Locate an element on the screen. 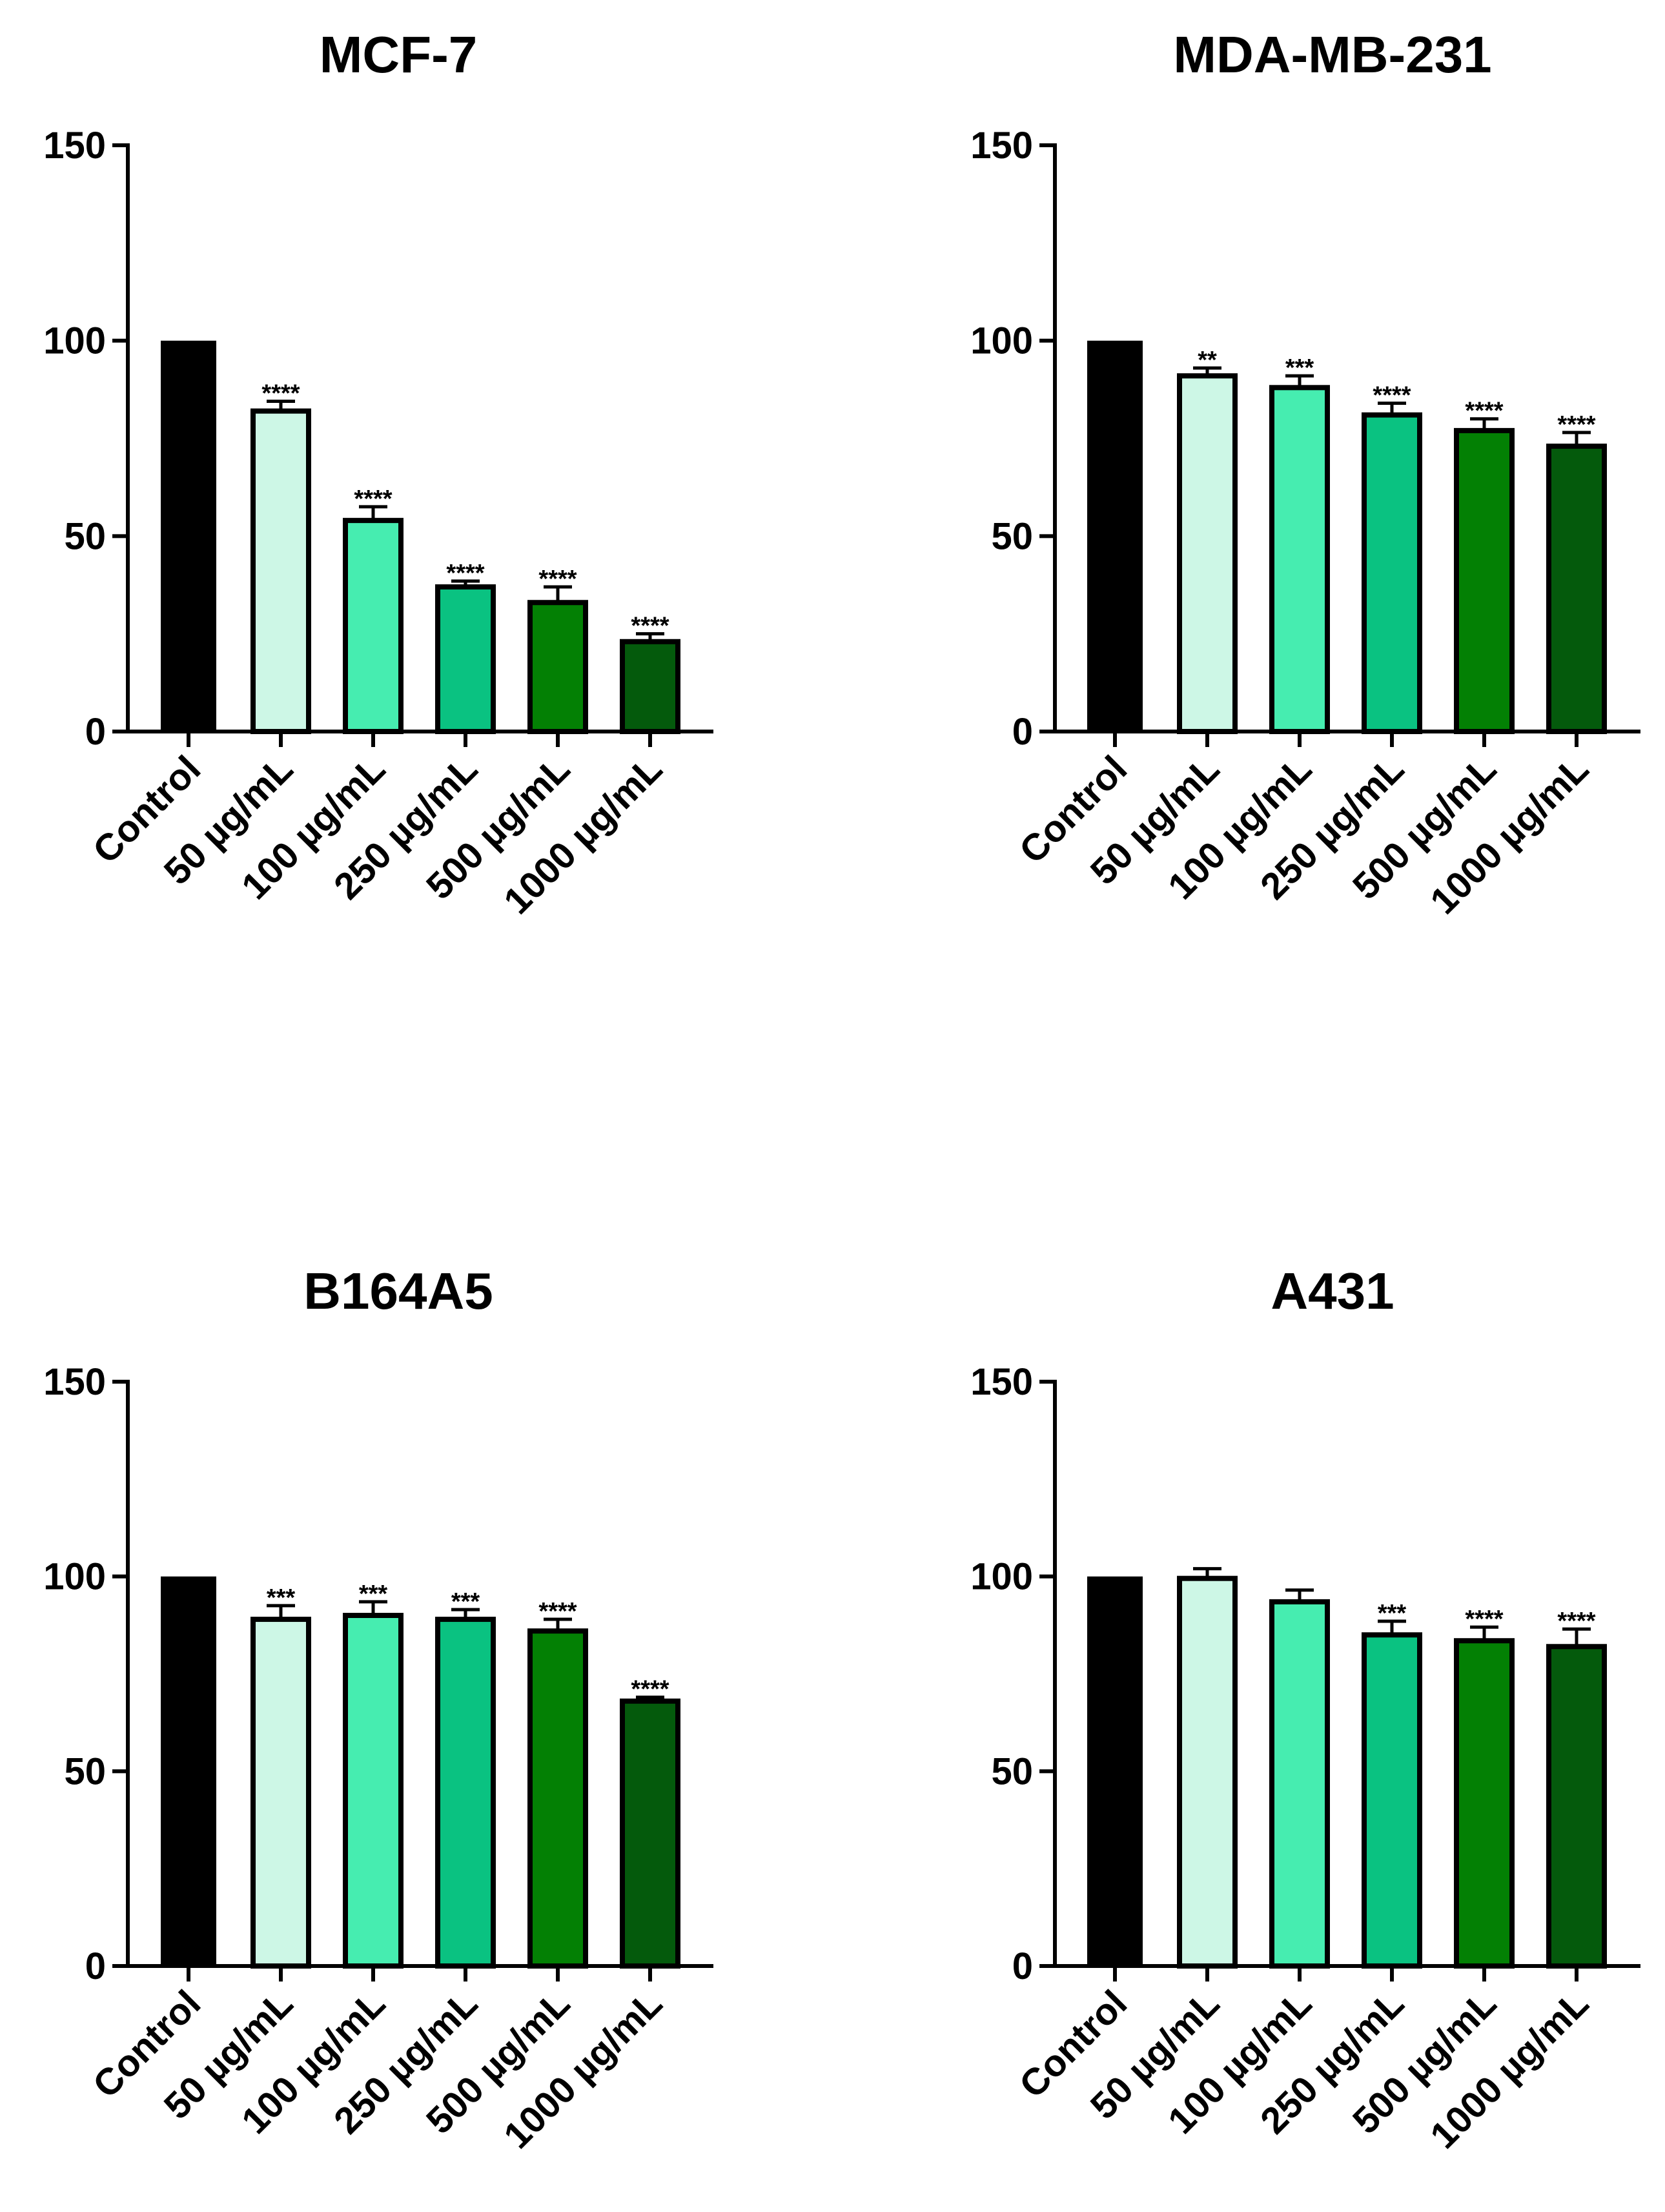 This screenshot has width=1665, height=2212. significance-label: ** is located at coordinates (1207, 360).